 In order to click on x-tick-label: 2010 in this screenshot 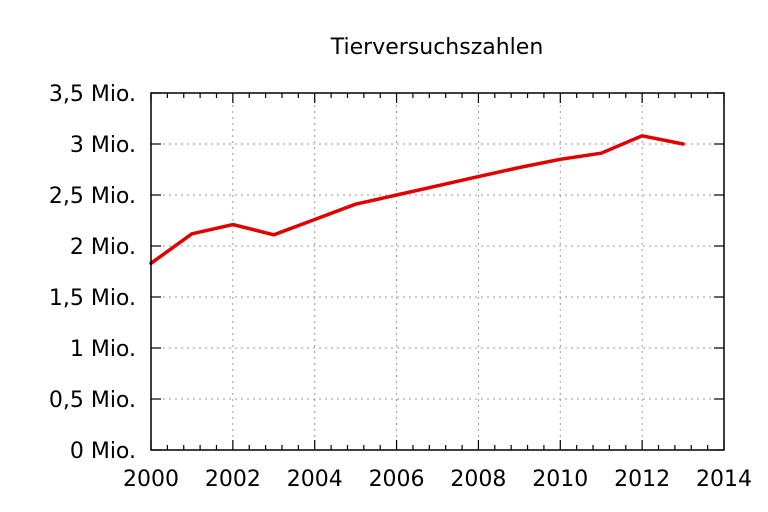, I will do `click(560, 479)`.